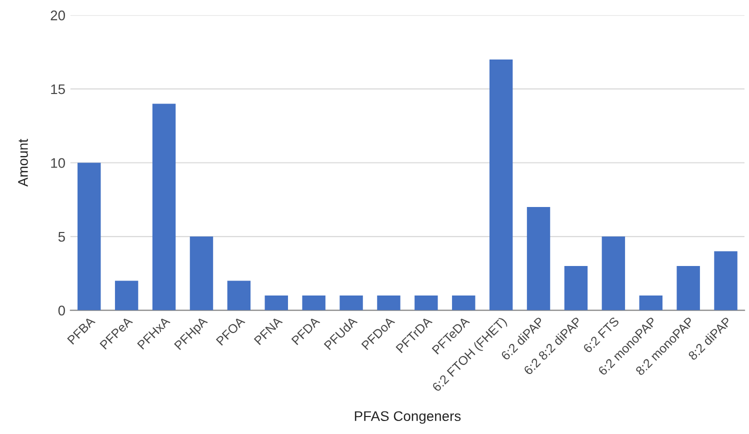 The image size is (749, 434). What do you see at coordinates (23, 162) in the screenshot?
I see `y-axis-title: Amount` at bounding box center [23, 162].